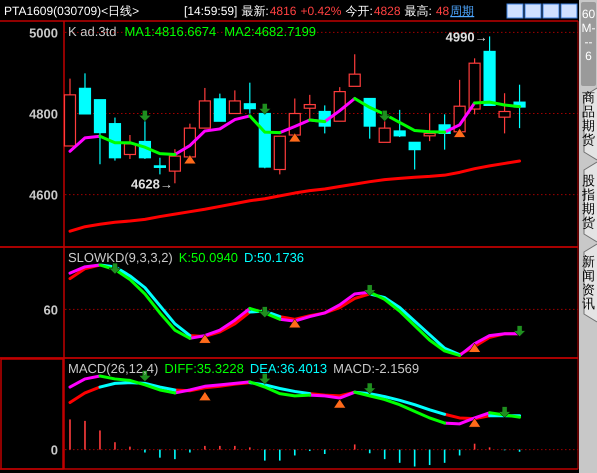 Image resolution: width=597 pixels, height=473 pixels. I want to click on y-tick-label: 4800, so click(43, 114).